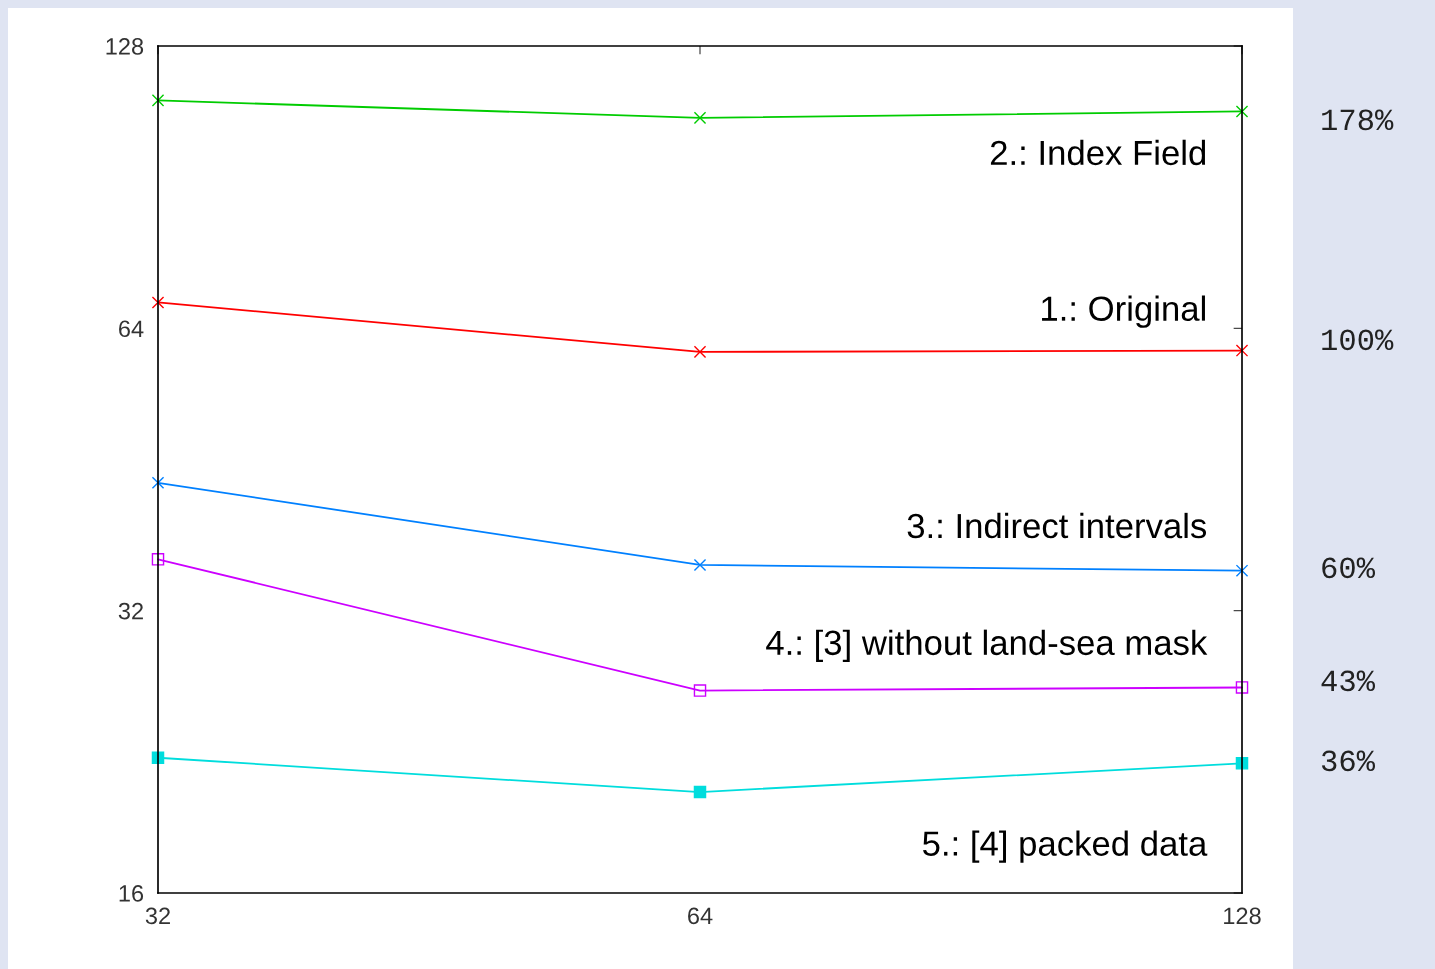 This screenshot has height=969, width=1435. Describe the element at coordinates (131, 893) in the screenshot. I see `y-tick-label: 16` at that location.